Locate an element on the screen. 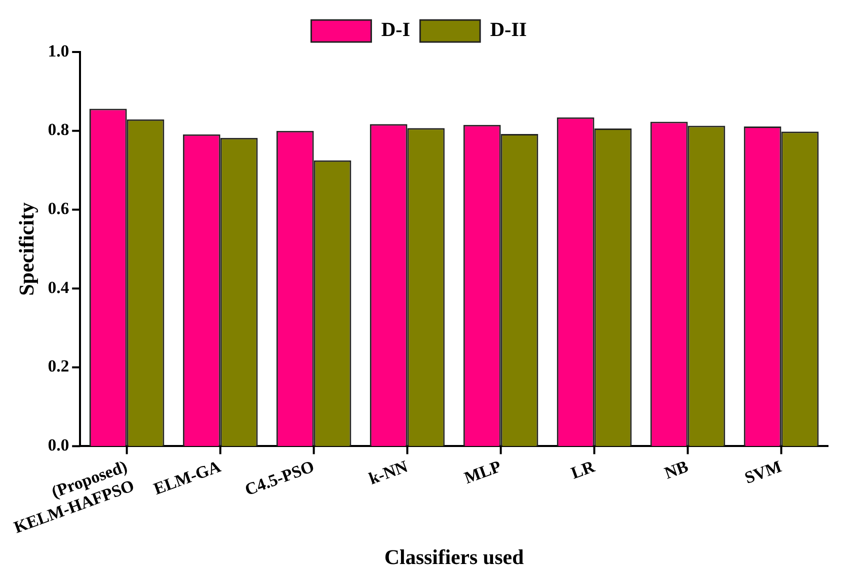 The width and height of the screenshot is (848, 575). x-tick-label: SVM is located at coordinates (763, 472).